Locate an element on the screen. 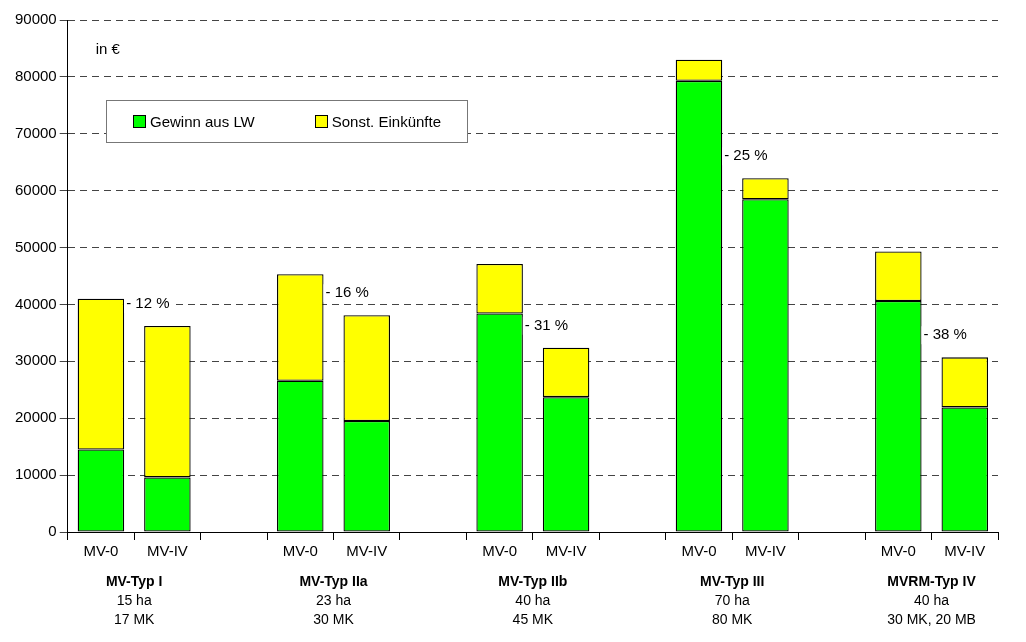 The height and width of the screenshot is (642, 1026). y-tick-label: 20000 is located at coordinates (35, 417).